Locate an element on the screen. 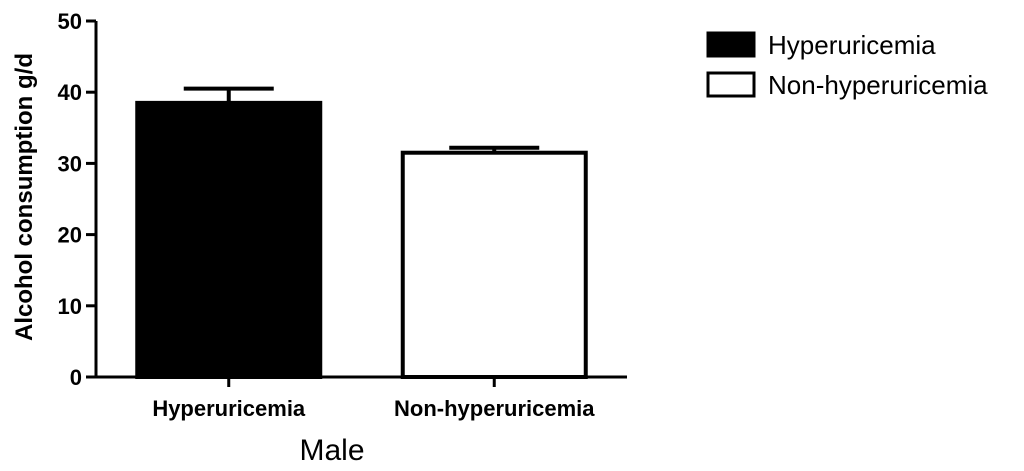  error-bars is located at coordinates (361, 119).